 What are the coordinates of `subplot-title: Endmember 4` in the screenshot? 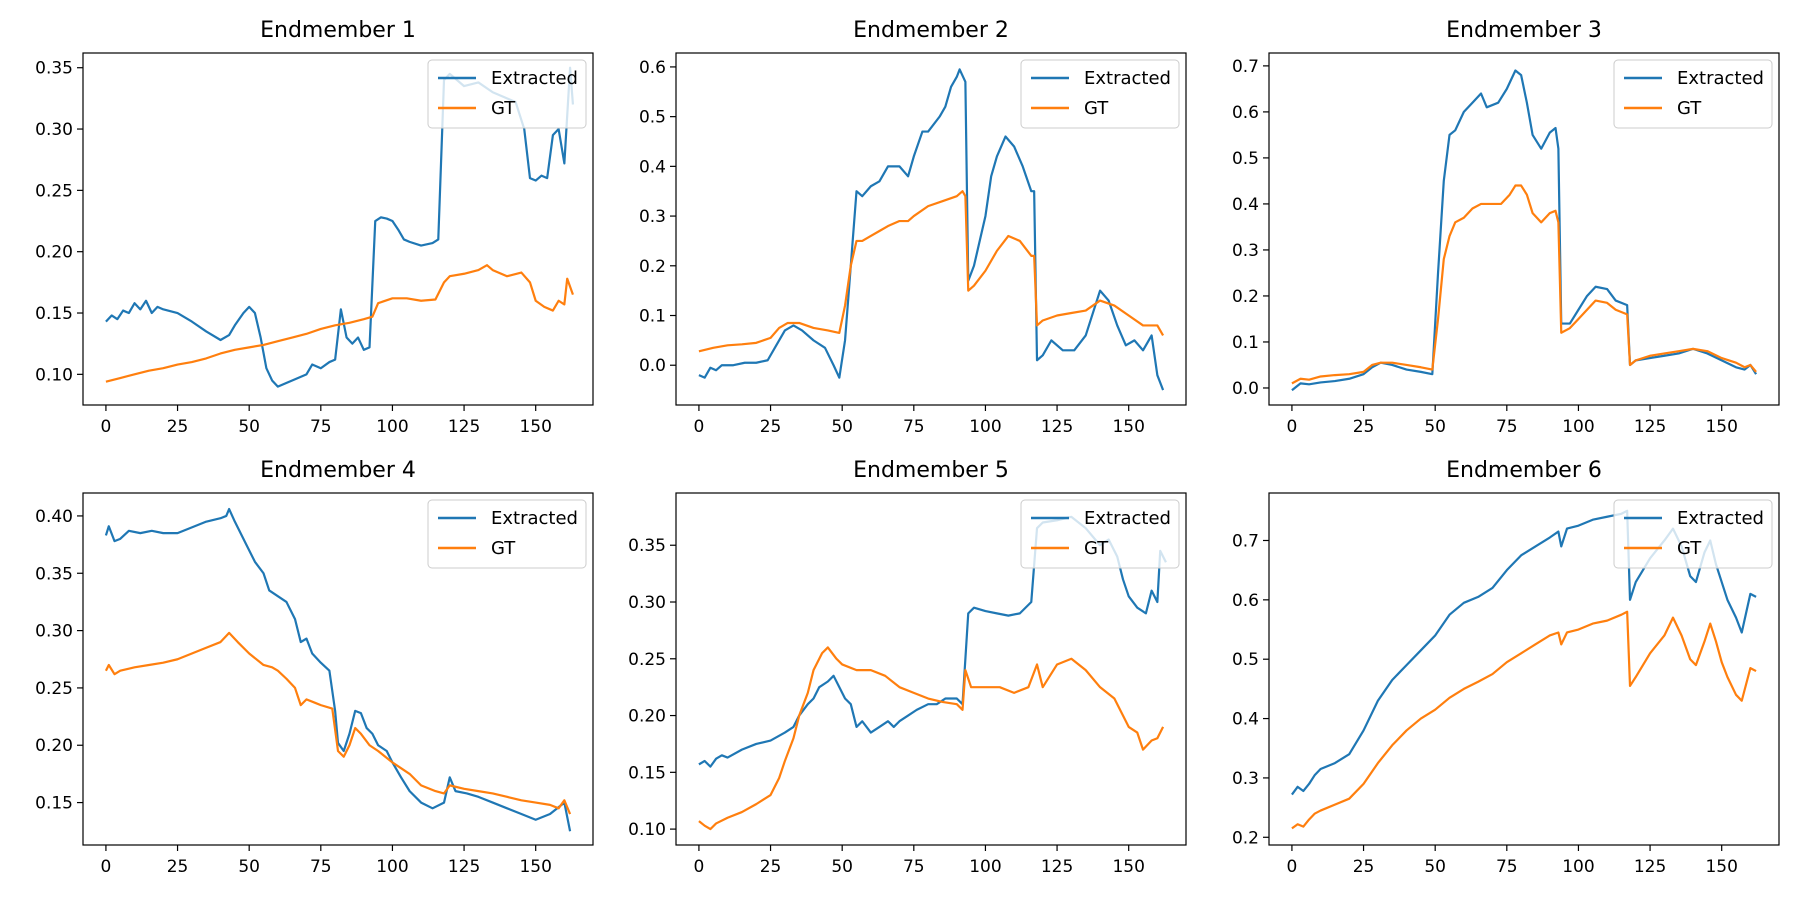 It's located at (338, 470).